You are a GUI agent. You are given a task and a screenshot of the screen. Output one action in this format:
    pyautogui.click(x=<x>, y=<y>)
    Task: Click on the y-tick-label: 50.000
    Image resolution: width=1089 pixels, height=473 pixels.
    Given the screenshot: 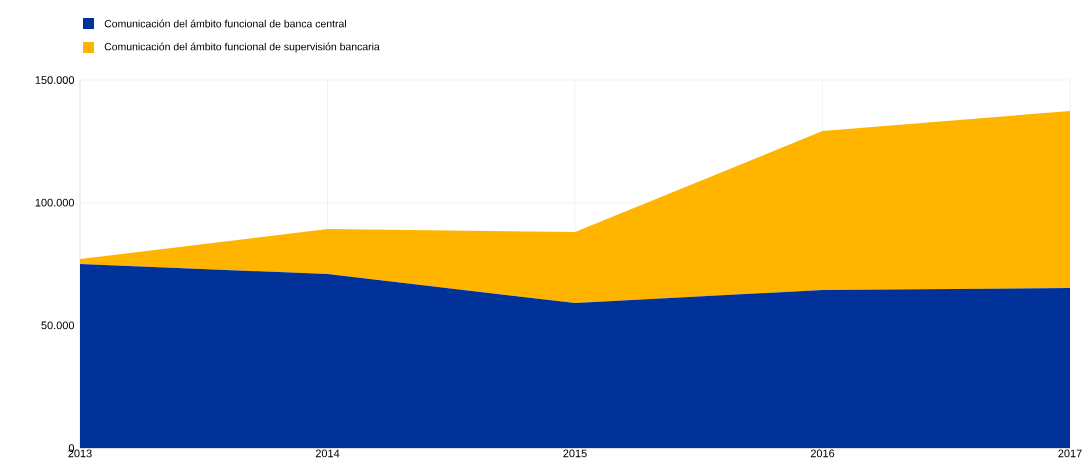 What is the action you would take?
    pyautogui.click(x=58, y=325)
    